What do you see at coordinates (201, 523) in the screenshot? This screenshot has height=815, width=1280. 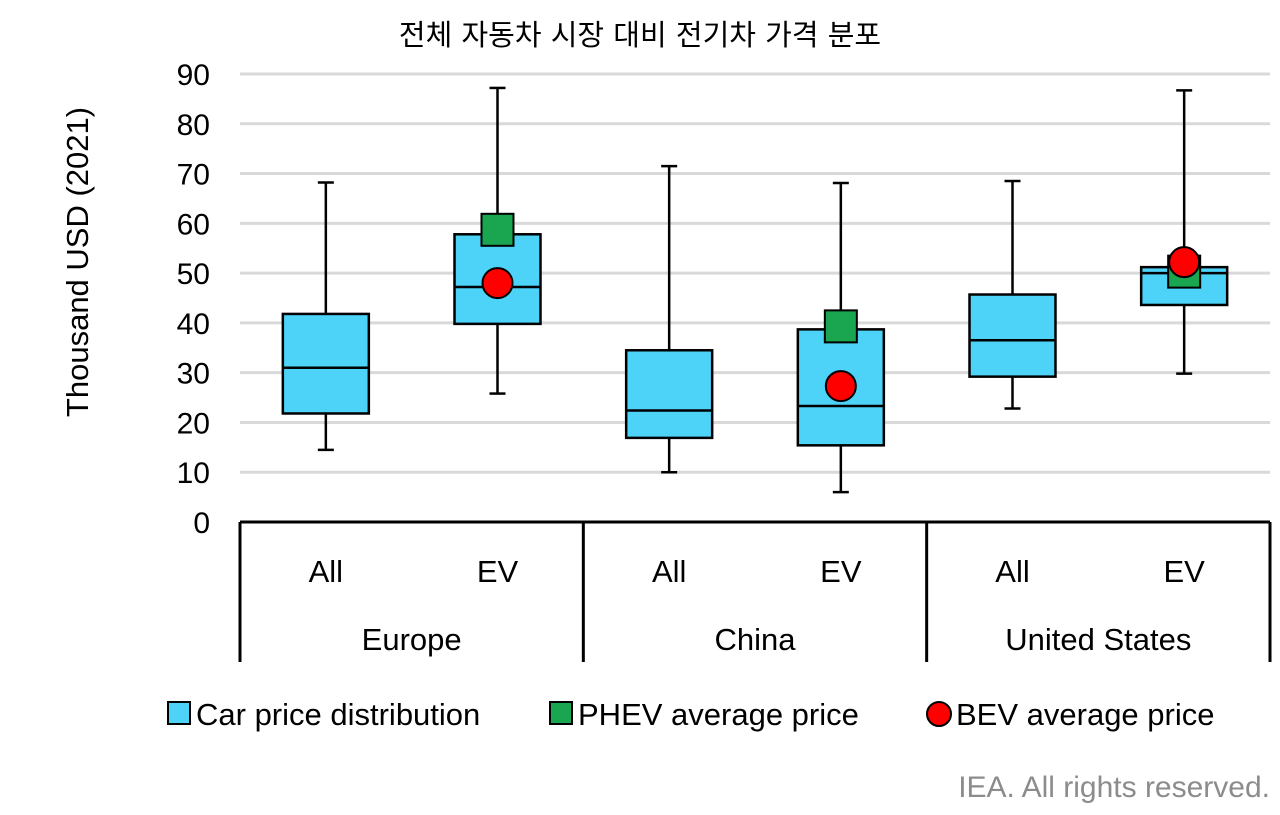 I see `y-tick-label: 0` at bounding box center [201, 523].